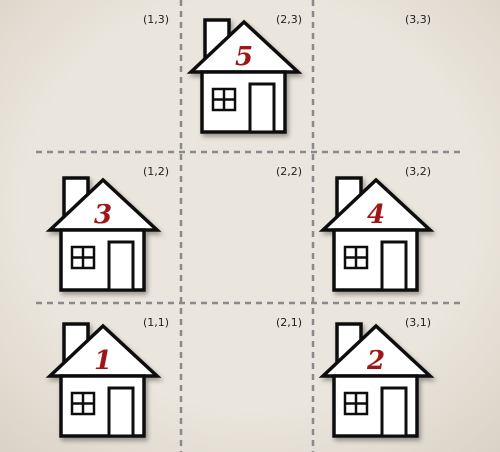 This screenshot has height=452, width=500. I want to click on cell-label-1-2: (1,2), so click(156, 171).